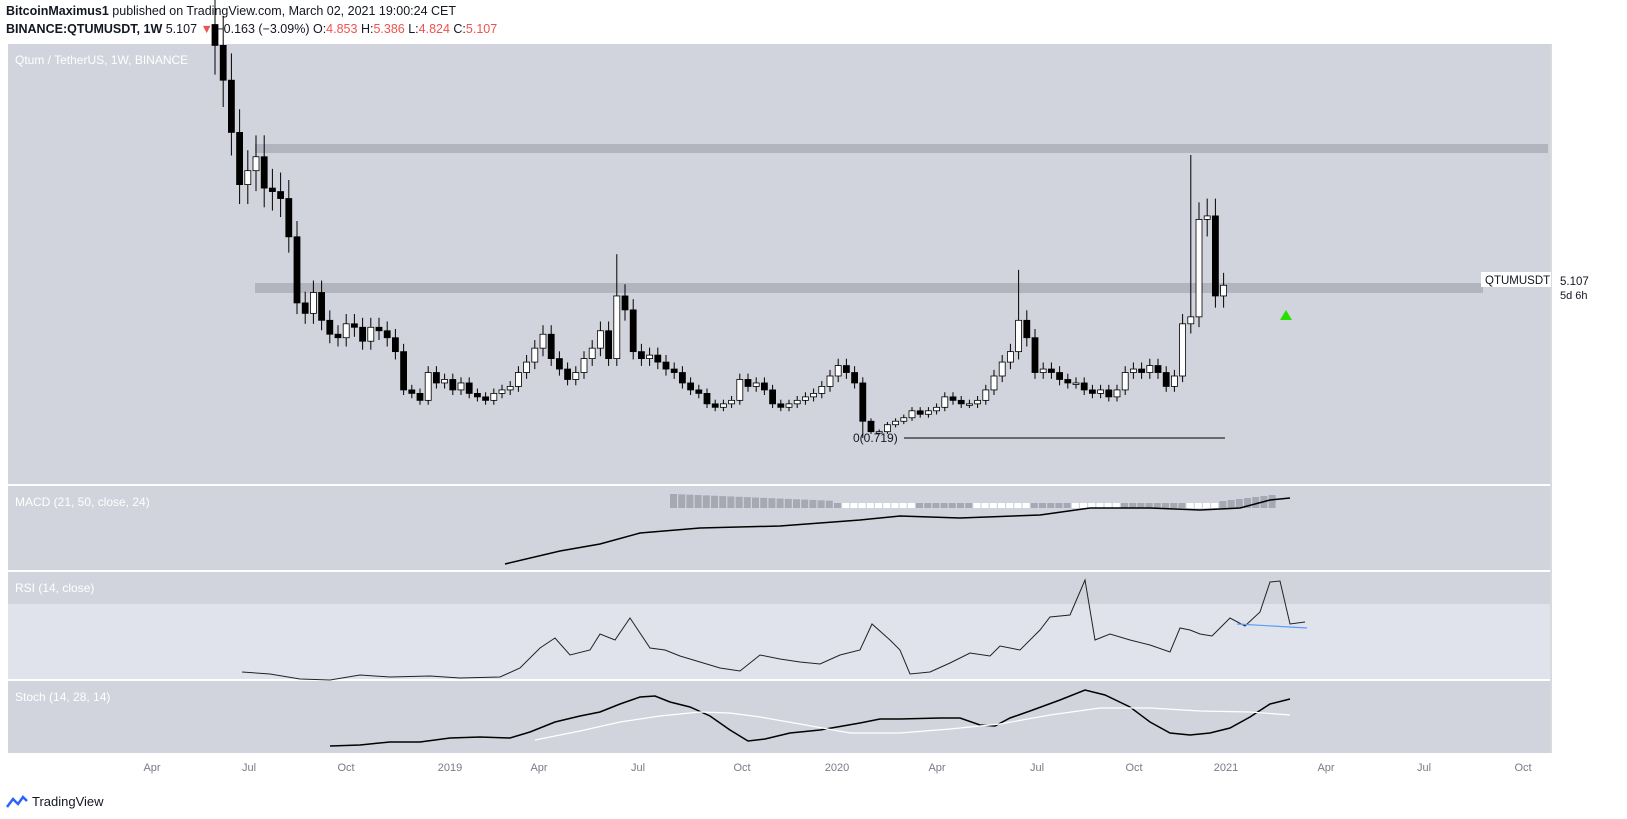 The height and width of the screenshot is (819, 1627). What do you see at coordinates (1573, 220) in the screenshot?
I see `price-tick-label: 7.000` at bounding box center [1573, 220].